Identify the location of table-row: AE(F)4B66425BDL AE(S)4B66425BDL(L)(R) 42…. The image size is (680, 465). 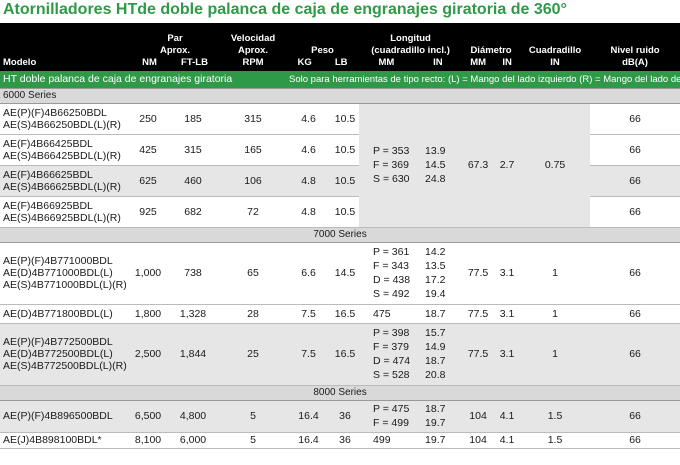
(340, 150).